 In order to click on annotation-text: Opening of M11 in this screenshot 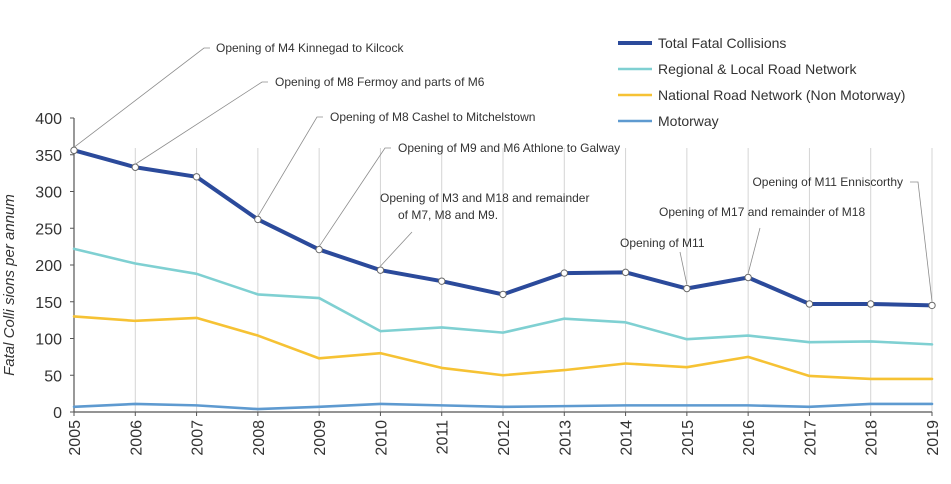, I will do `click(662, 243)`.